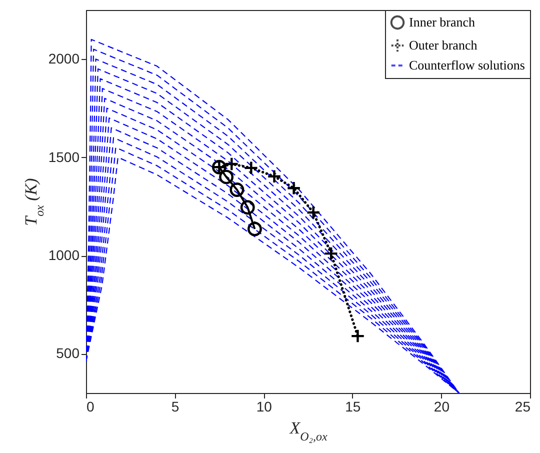 Image resolution: width=540 pixels, height=453 pixels. Describe the element at coordinates (64, 255) in the screenshot. I see `y-tick-label: 1000` at that location.